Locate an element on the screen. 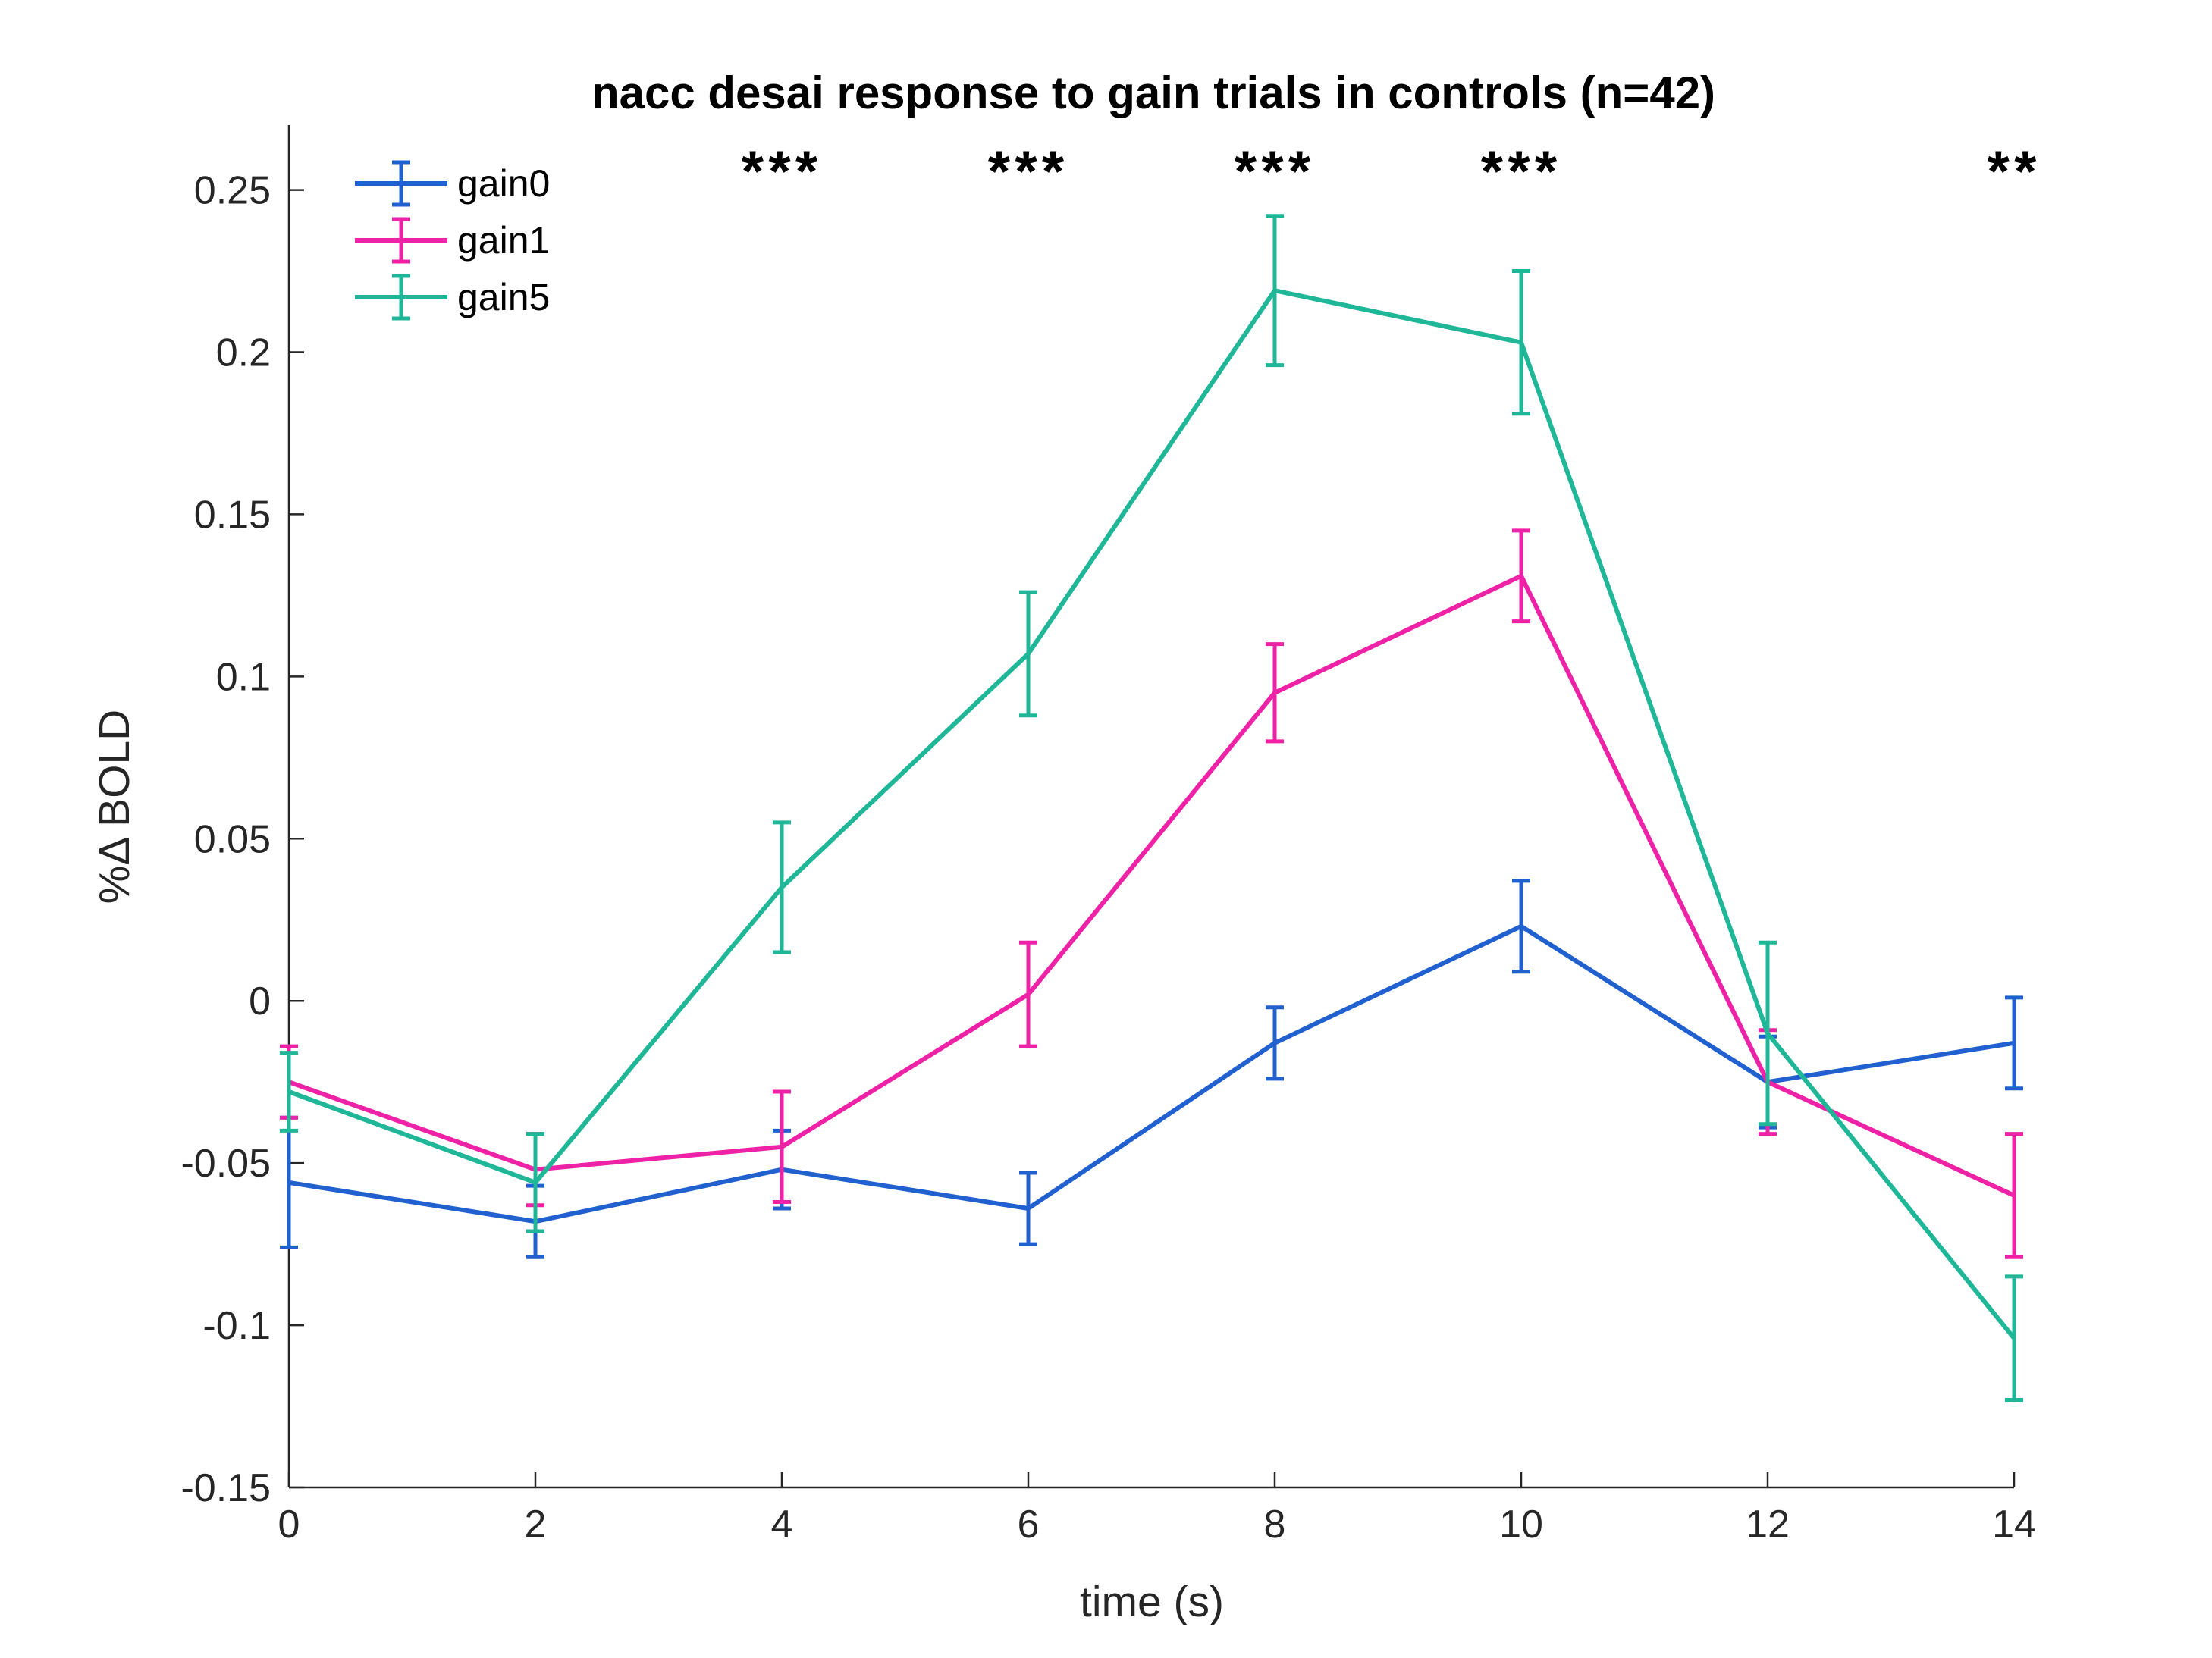 The width and height of the screenshot is (2212, 1658). y-tick-label: 0.1 is located at coordinates (244, 677).